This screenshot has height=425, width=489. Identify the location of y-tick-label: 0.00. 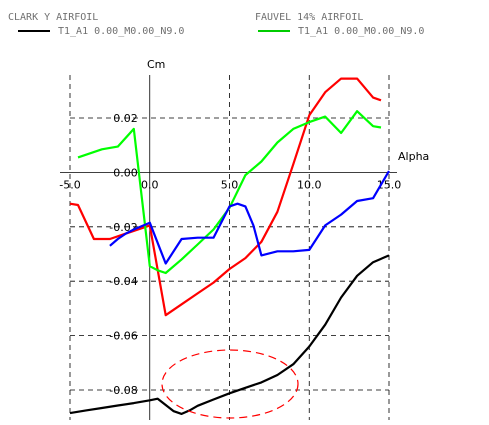
(125, 172).